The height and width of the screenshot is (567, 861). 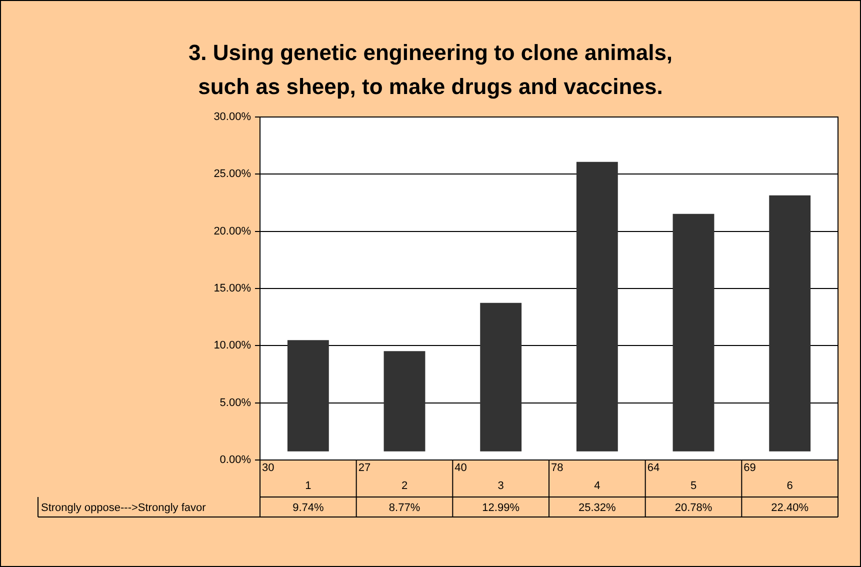 I want to click on x-tick-label: 6, so click(x=789, y=486).